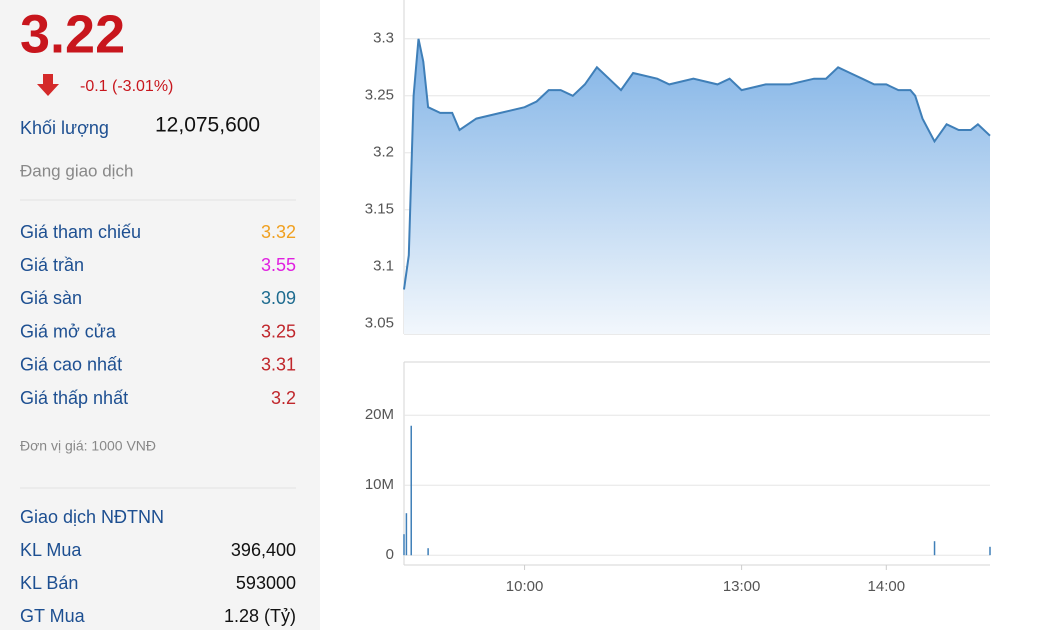  What do you see at coordinates (48, 85) in the screenshot?
I see `down-arrow` at bounding box center [48, 85].